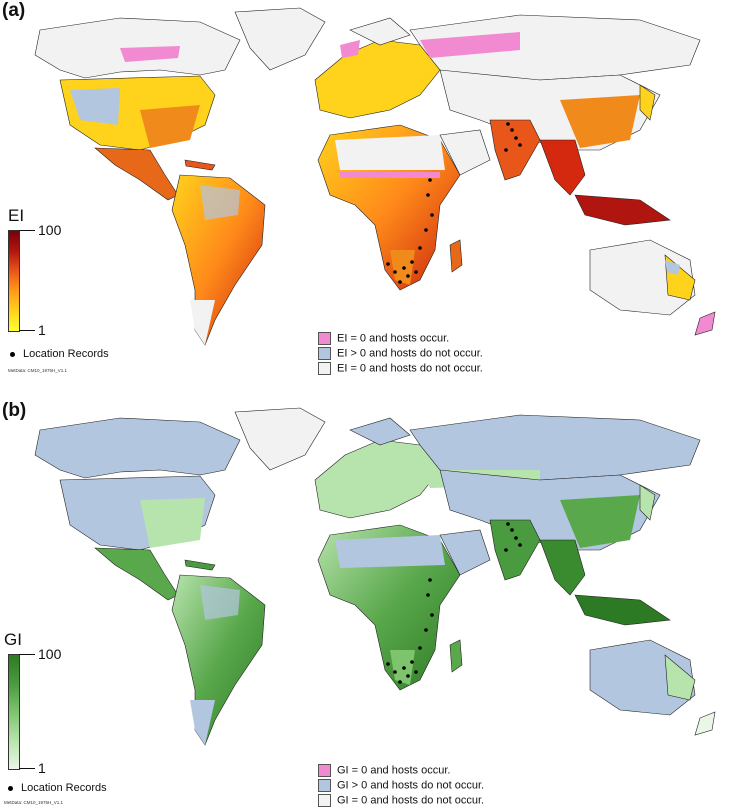 The width and height of the screenshot is (738, 810). What do you see at coordinates (401, 801) in the screenshot?
I see `legend-item: GI = 0 and hosts do not occur.` at bounding box center [401, 801].